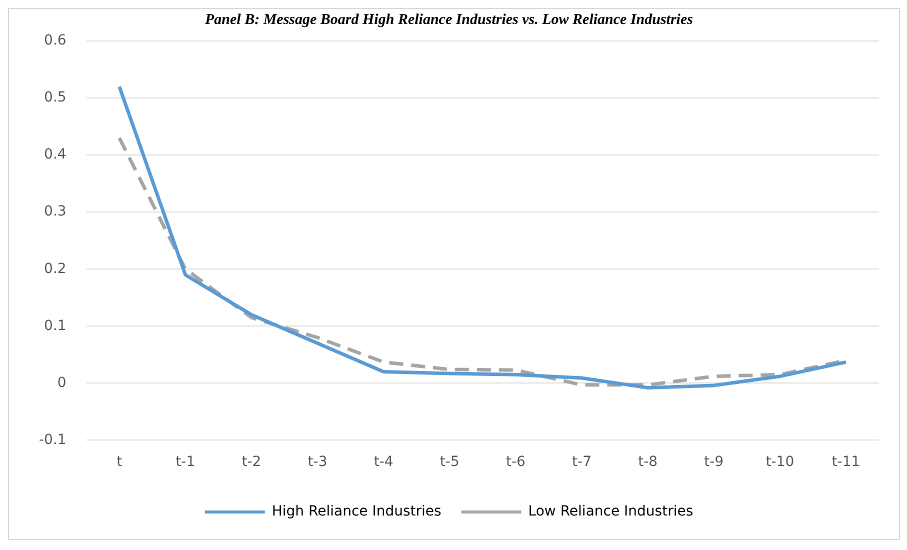  What do you see at coordinates (450, 462) in the screenshot?
I see `x-tick-label: t-5` at bounding box center [450, 462].